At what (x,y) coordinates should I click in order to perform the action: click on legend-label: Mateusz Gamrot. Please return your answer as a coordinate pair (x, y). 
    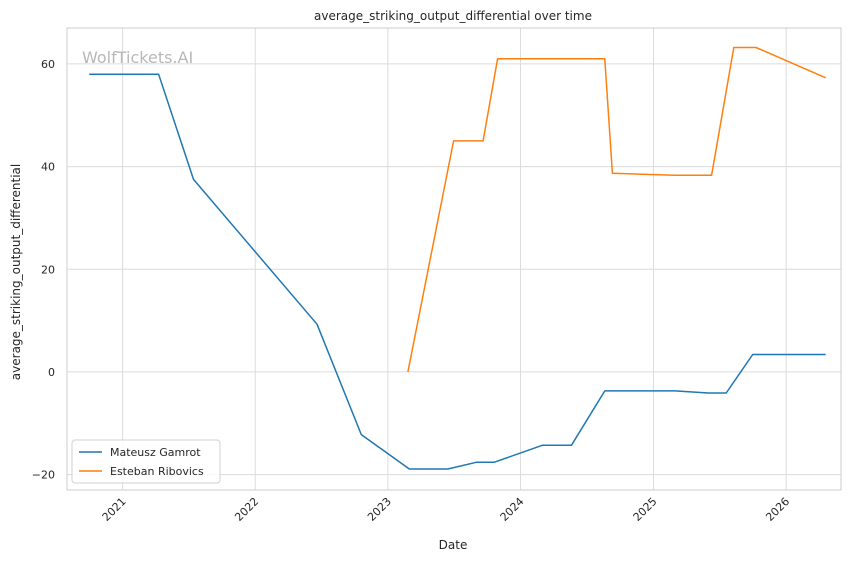
    Looking at the image, I should click on (155, 452).